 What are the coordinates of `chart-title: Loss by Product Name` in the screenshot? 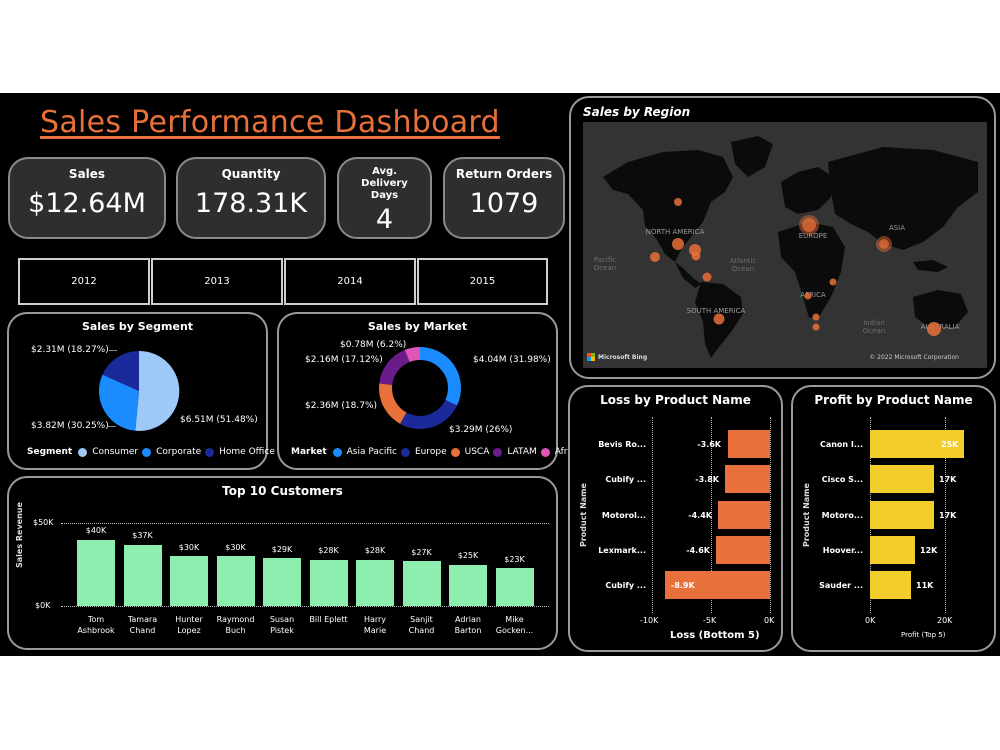 It's located at (675, 400).